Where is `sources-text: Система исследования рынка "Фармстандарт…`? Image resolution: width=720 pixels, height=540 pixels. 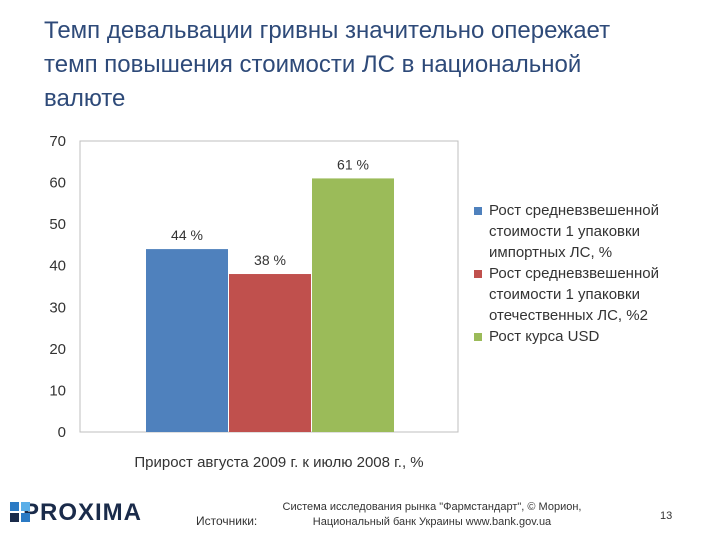
sources-text: Система исследования рынка "Фармстандарт… is located at coordinates (432, 515).